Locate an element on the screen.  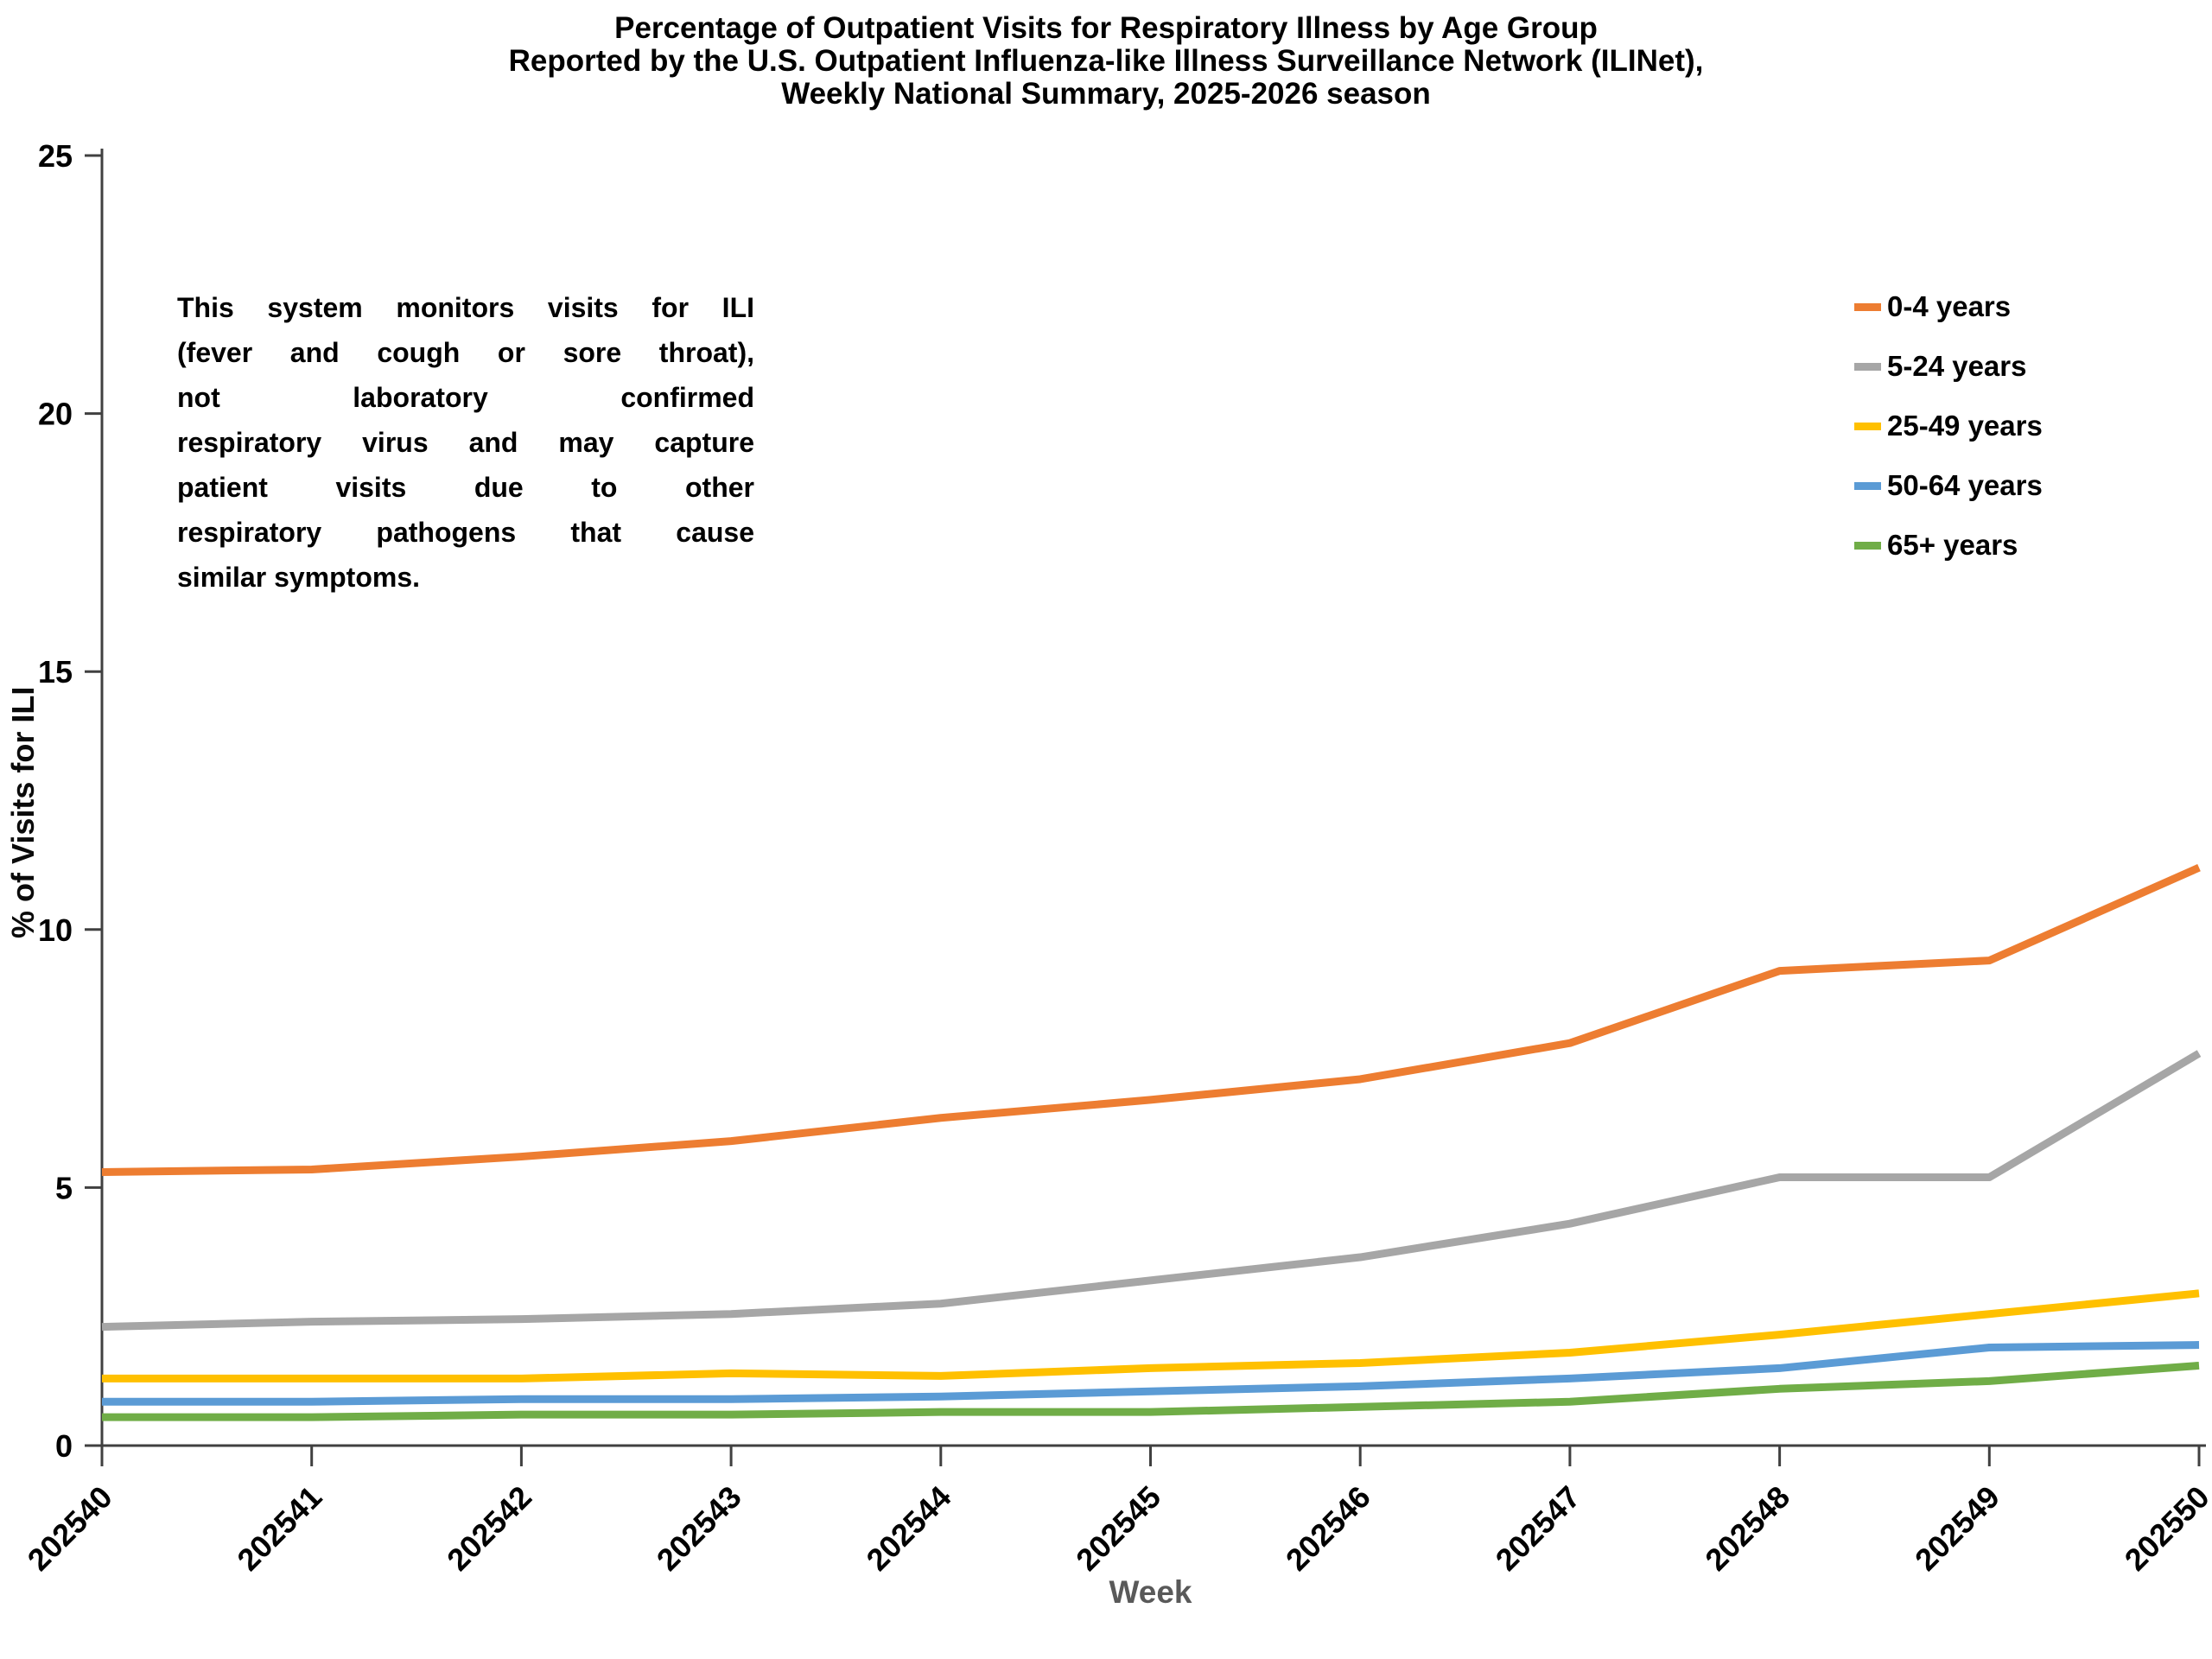
x-tick-label: 202546 is located at coordinates (1328, 1528).